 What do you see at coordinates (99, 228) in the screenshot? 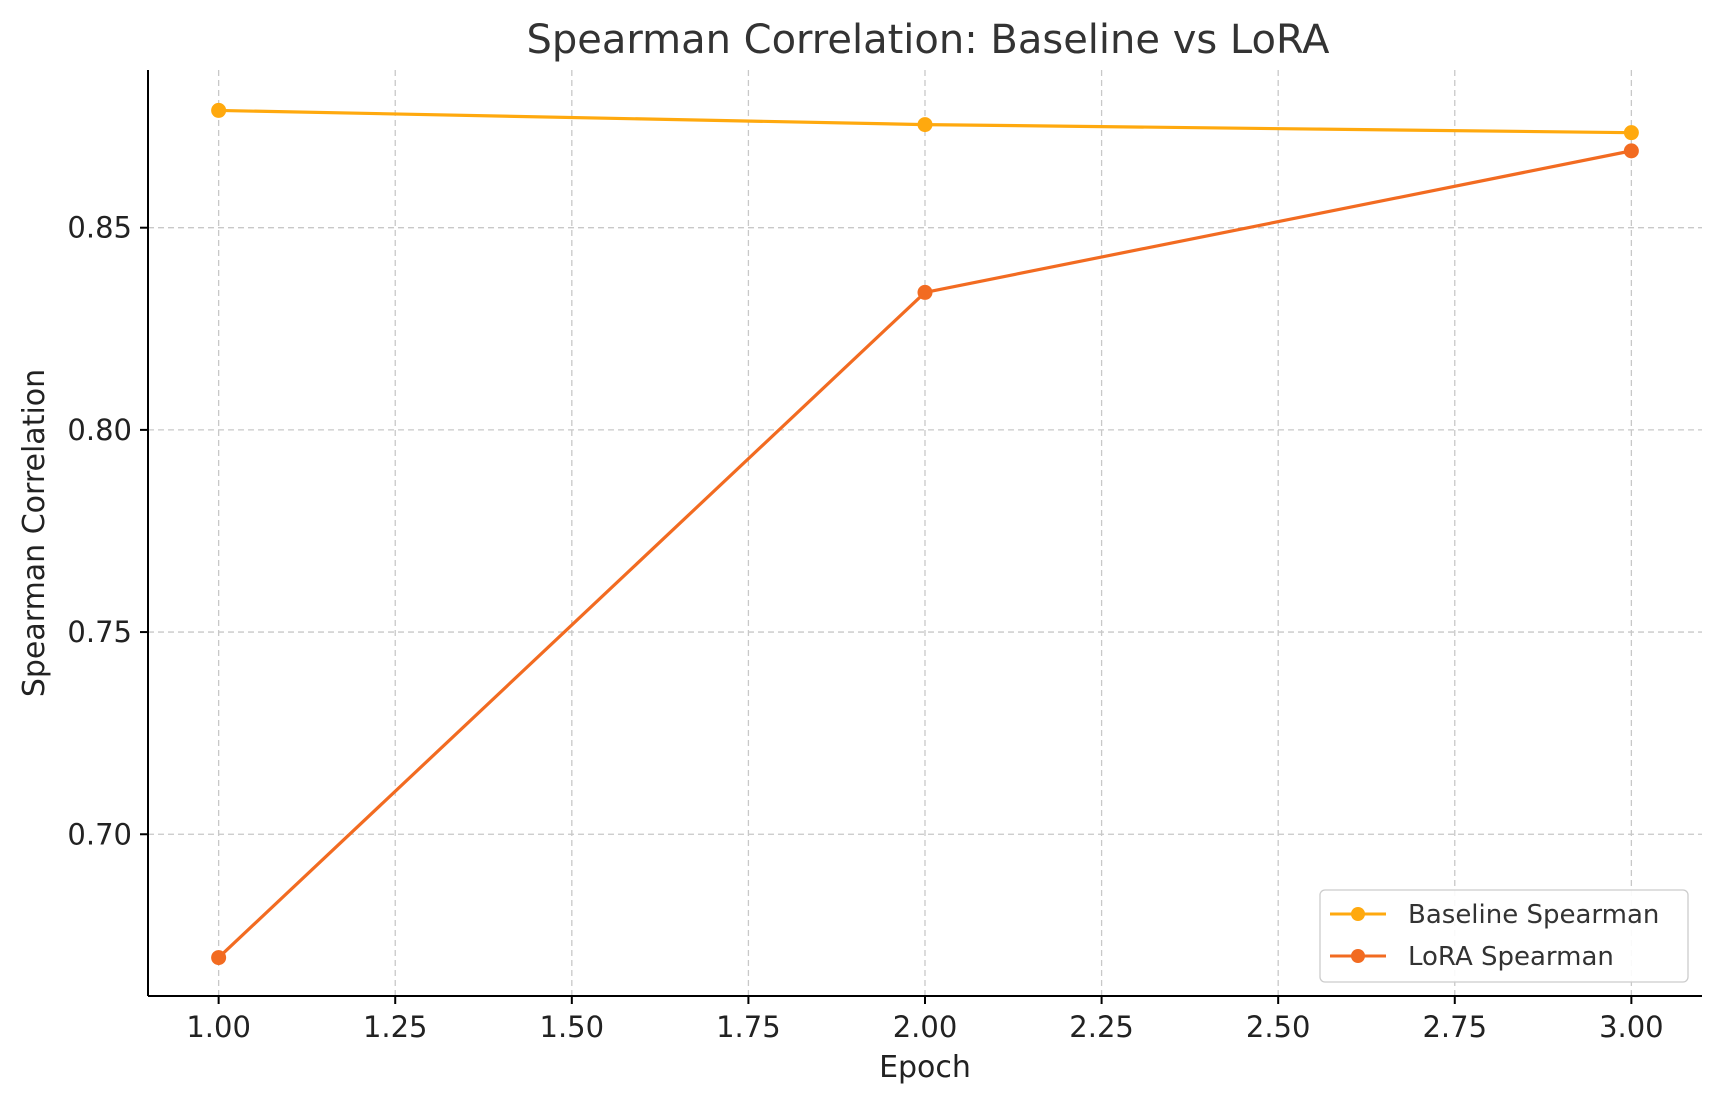
I see `y-tick-label: 0.85` at bounding box center [99, 228].